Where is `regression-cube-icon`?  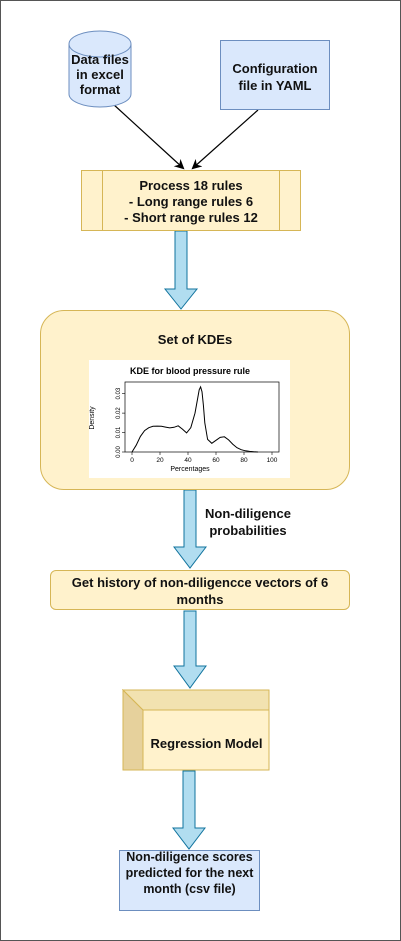 regression-cube-icon is located at coordinates (196, 730).